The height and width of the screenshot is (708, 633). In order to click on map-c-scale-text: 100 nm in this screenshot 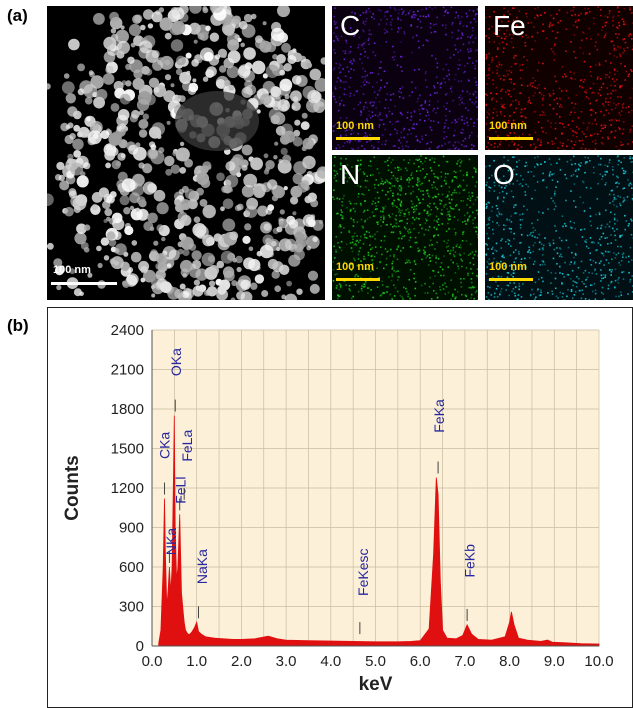, I will do `click(355, 126)`.